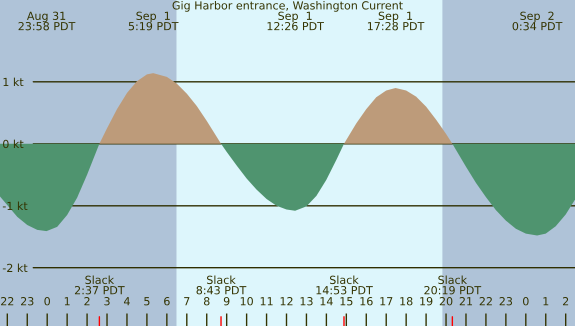 This screenshot has height=326, width=575. Describe the element at coordinates (127, 301) in the screenshot. I see `x-tick-label: 4` at that location.